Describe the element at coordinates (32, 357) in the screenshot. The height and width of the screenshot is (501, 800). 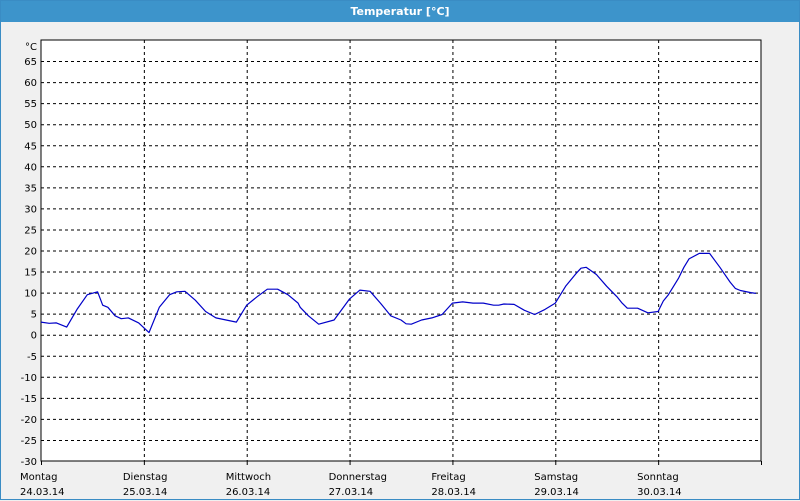
I see `y-tick-label: -5` at that location.